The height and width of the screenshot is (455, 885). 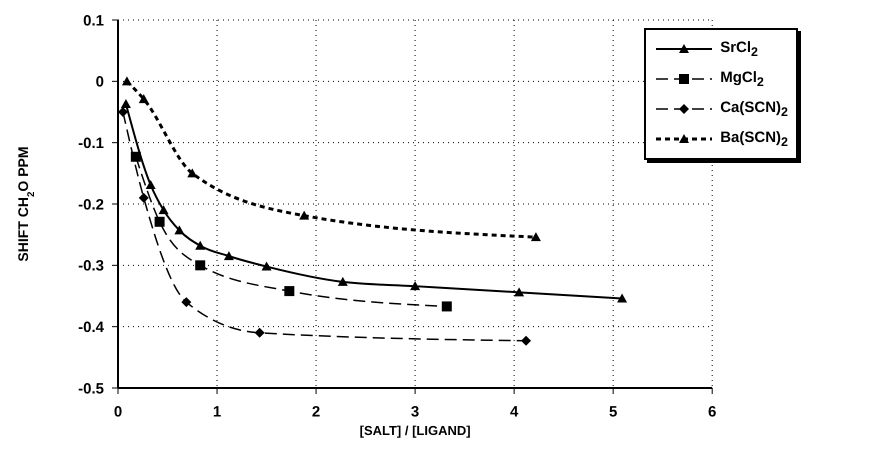 I want to click on y-tick-label: 0, so click(x=100, y=82).